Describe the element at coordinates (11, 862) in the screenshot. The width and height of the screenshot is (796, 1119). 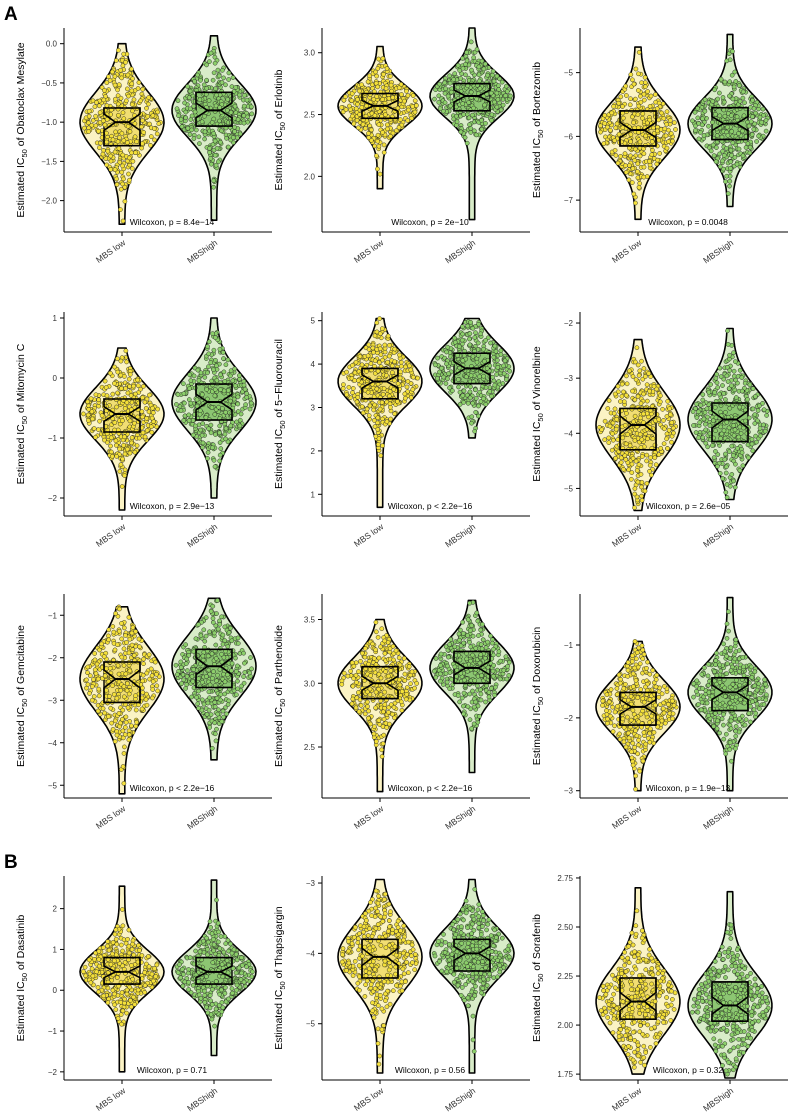
I see `panel-label-b: B` at that location.